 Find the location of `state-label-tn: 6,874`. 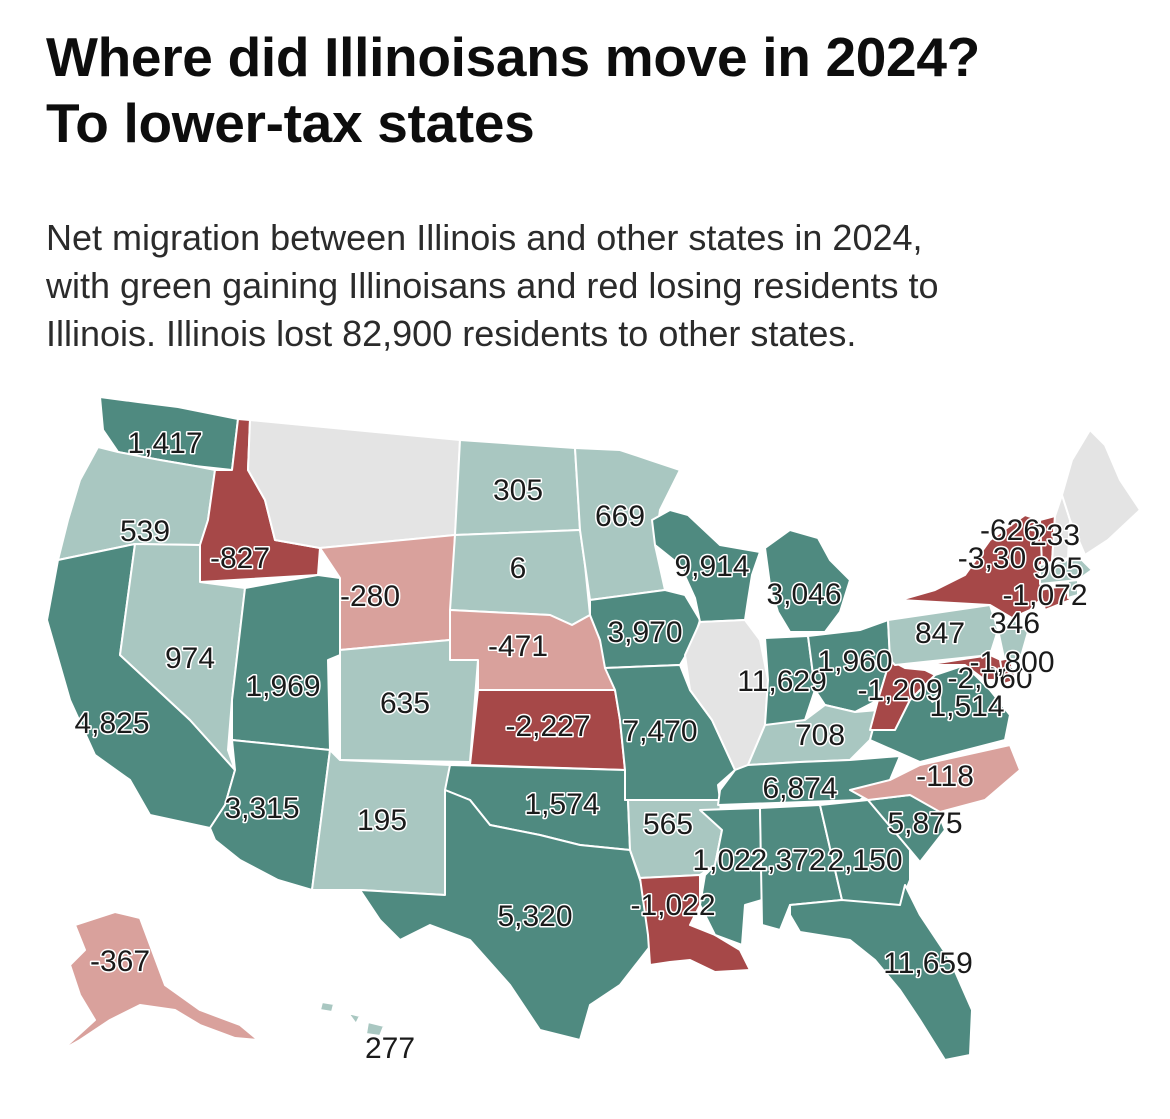

state-label-tn: 6,874 is located at coordinates (799, 788).